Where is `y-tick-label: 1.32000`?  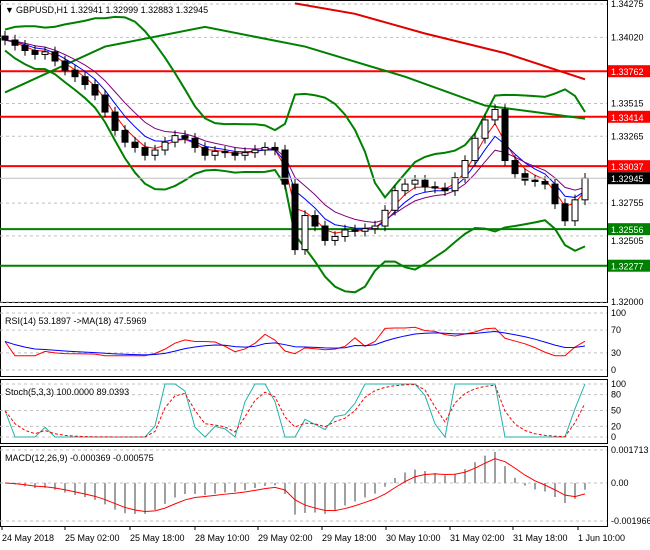
y-tick-label: 1.32000 is located at coordinates (627, 302).